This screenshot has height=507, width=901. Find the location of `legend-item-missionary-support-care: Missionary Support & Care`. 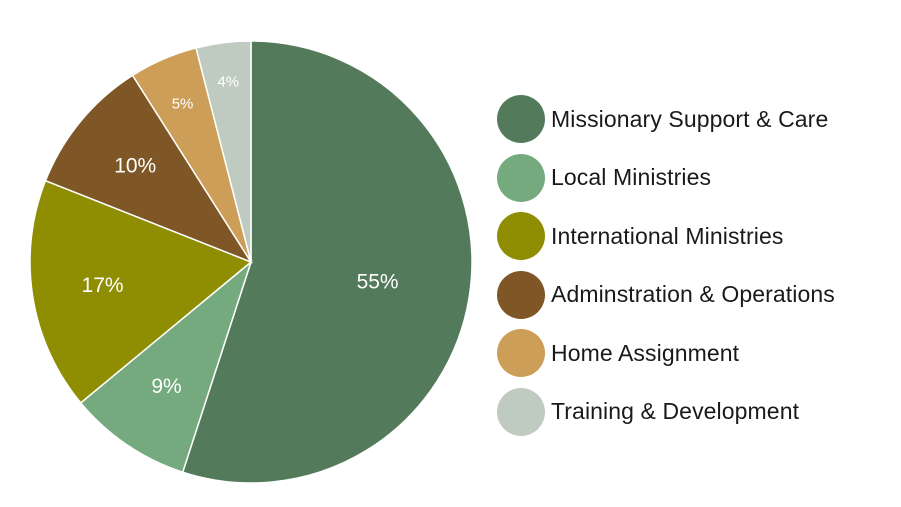

legend-item-missionary-support-care: Missionary Support & Care is located at coordinates (697, 119).